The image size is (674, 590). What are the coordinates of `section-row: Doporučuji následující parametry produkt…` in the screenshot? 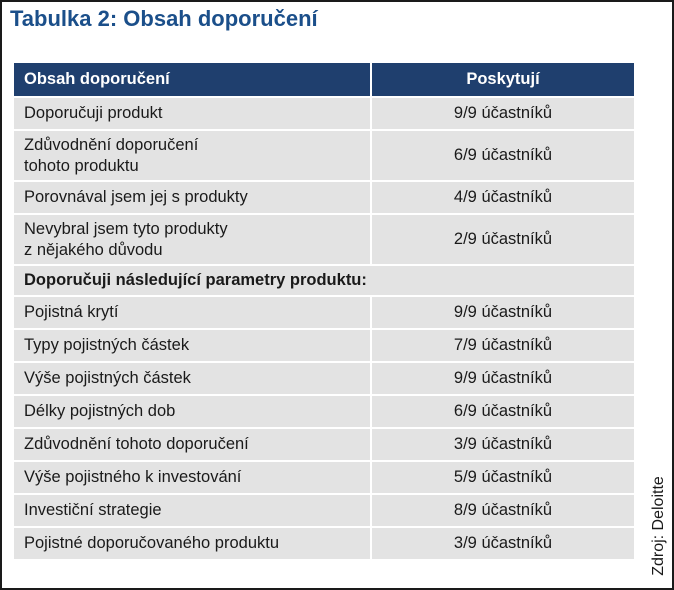 It's located at (324, 280).